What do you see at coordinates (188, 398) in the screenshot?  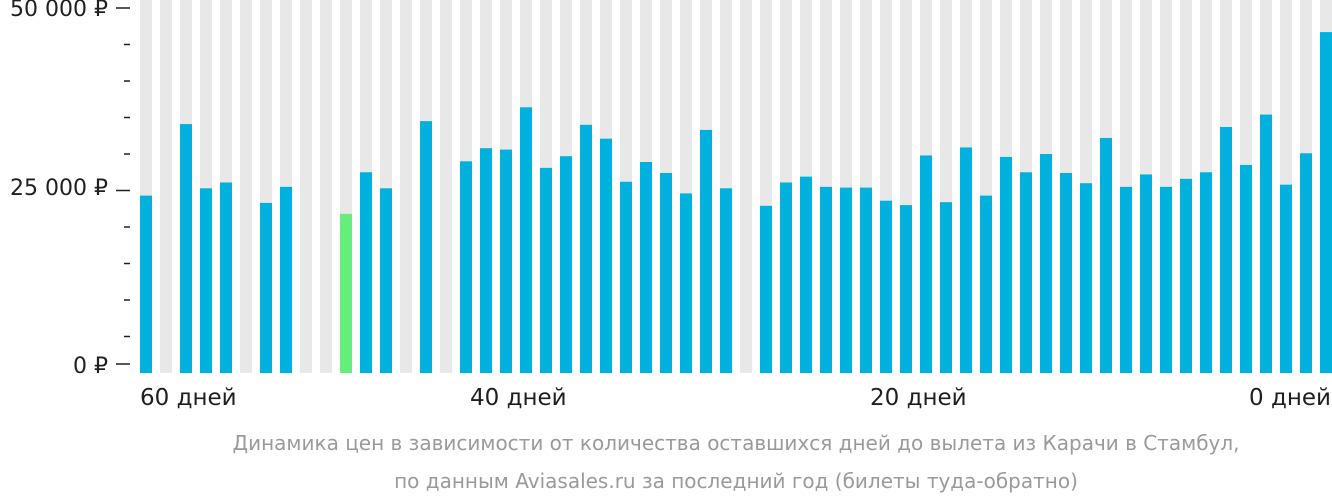 I see `x-tick-label-60: 60 дней` at bounding box center [188, 398].